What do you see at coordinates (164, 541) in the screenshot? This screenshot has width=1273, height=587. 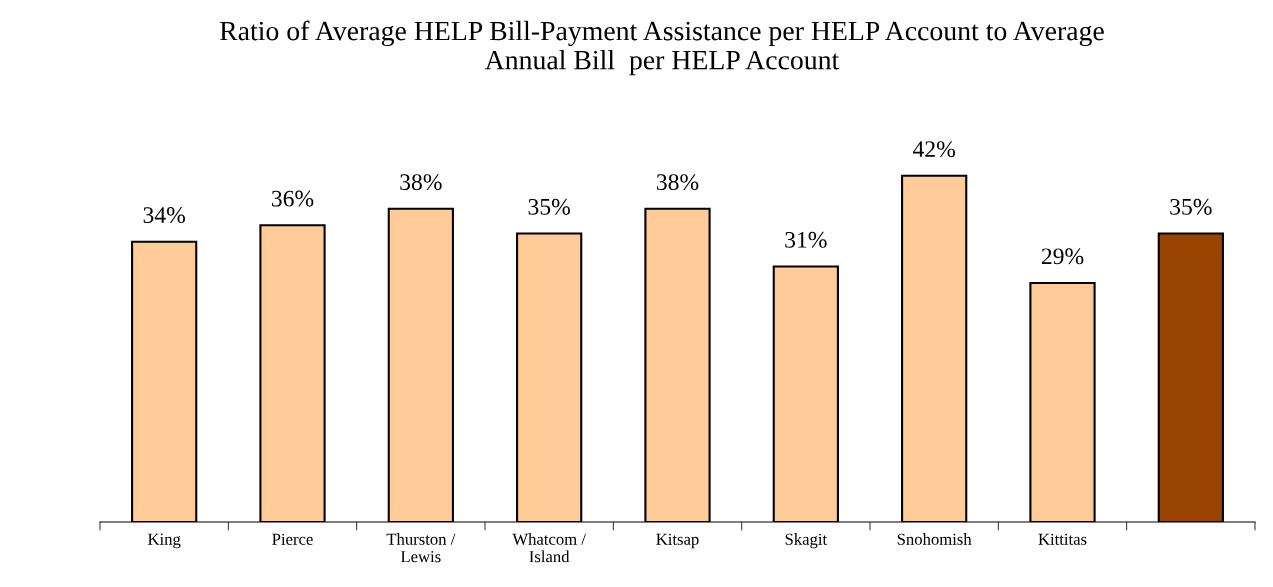 I see `x-tick-label: King` at bounding box center [164, 541].